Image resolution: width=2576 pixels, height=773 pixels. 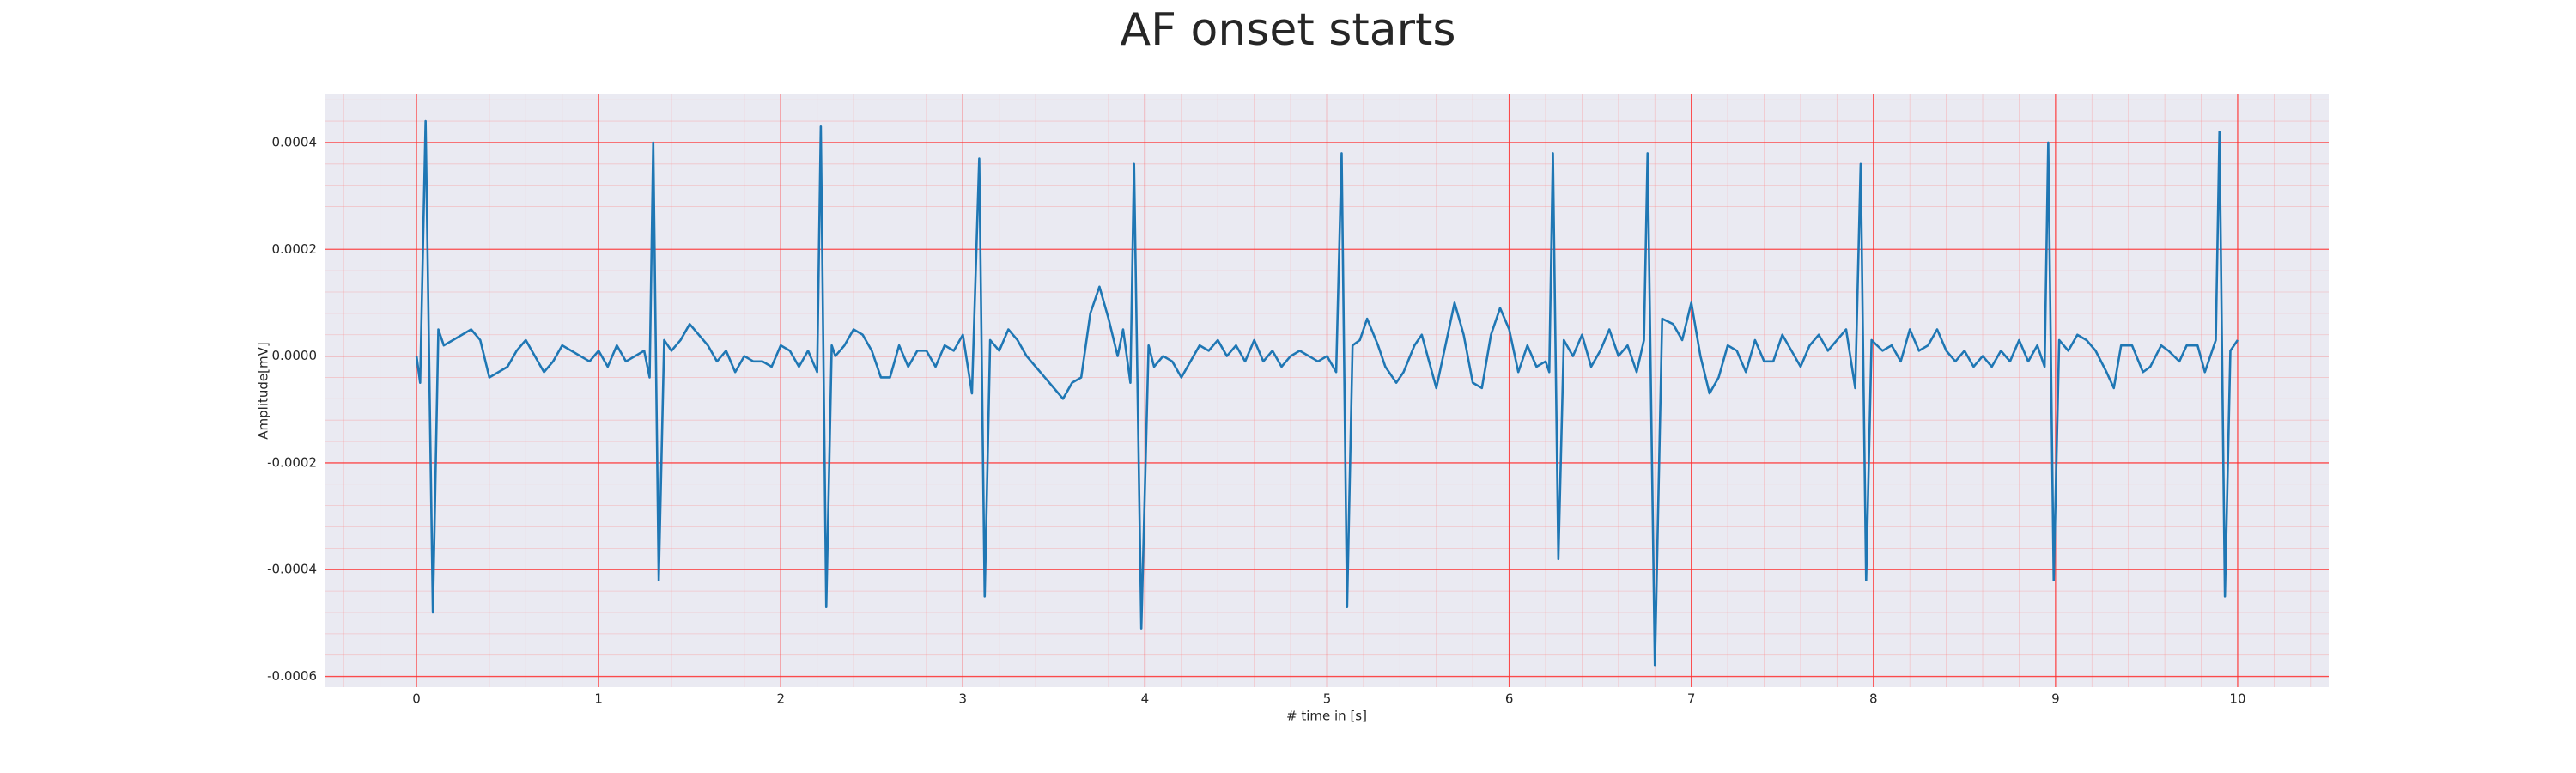 What do you see at coordinates (292, 569) in the screenshot?
I see `y-tick-label: -0.0004` at bounding box center [292, 569].